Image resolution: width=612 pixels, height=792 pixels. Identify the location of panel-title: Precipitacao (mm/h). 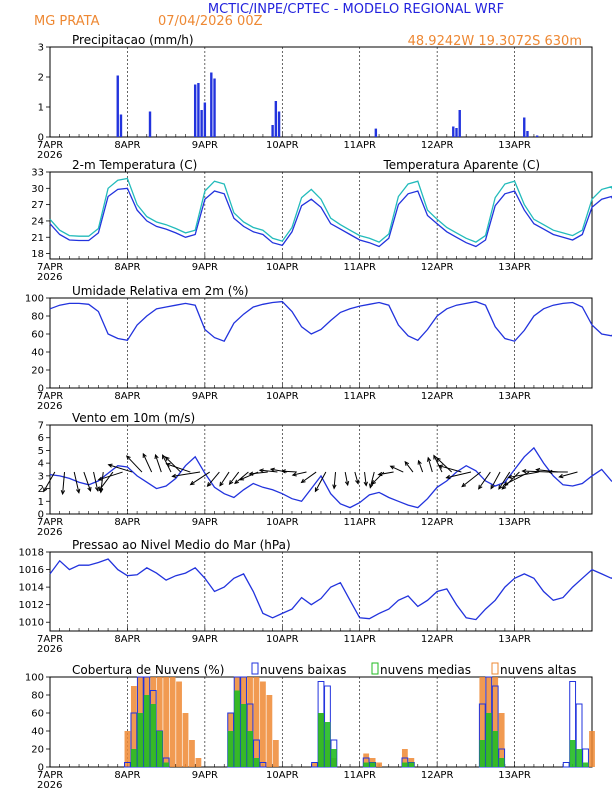
(133, 40).